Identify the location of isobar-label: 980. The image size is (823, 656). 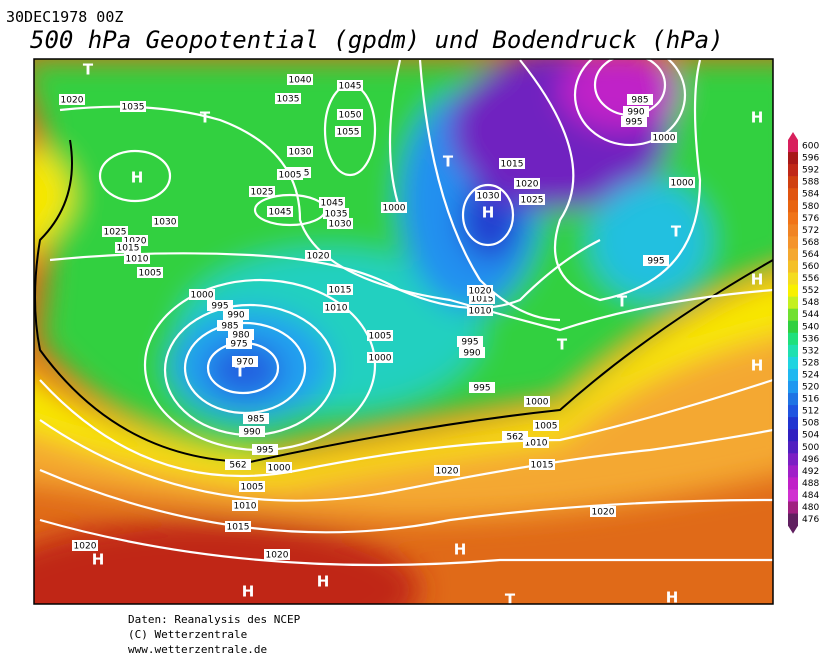
(240, 336).